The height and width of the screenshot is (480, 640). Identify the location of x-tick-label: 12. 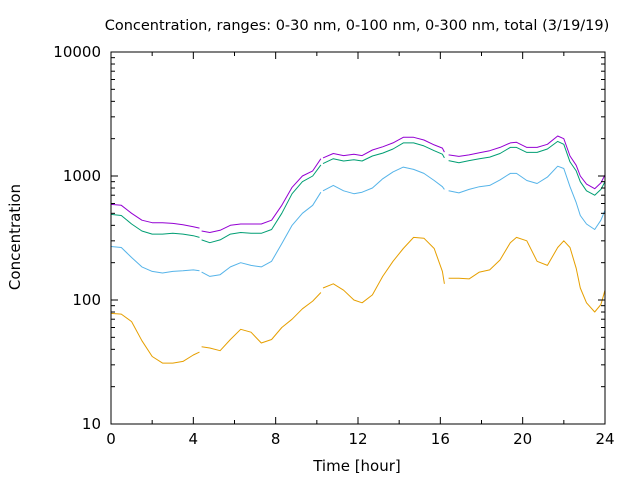
(357, 439).